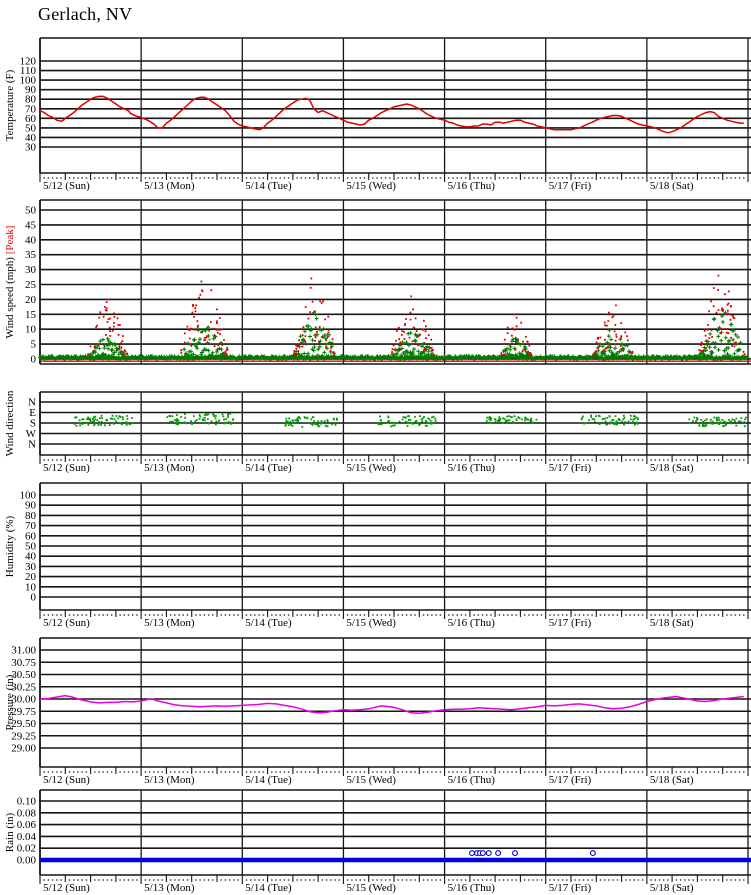 Image resolution: width=751 pixels, height=895 pixels. What do you see at coordinates (391, 114) in the screenshot?
I see `temperature-series-line` at bounding box center [391, 114].